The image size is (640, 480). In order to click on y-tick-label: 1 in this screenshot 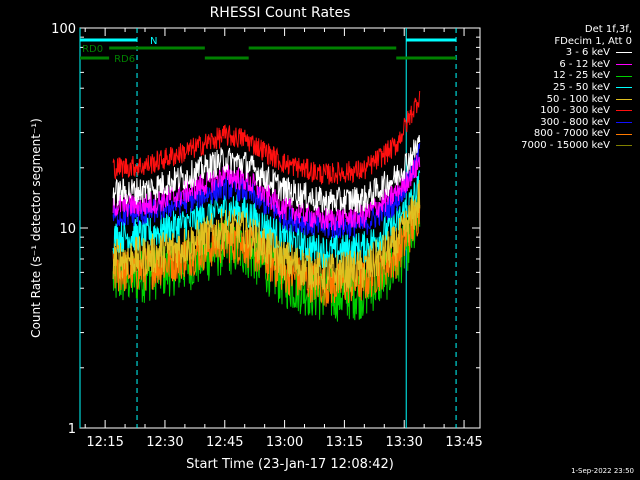, I will do `click(72, 429)`.